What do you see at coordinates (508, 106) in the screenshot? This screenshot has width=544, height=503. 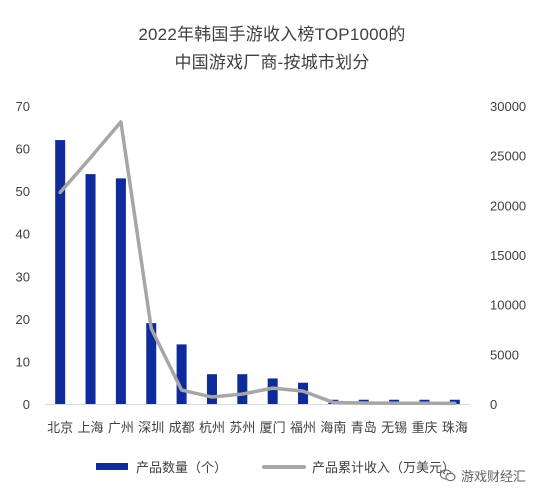 I see `y-right-tick-label: 30000` at bounding box center [508, 106].